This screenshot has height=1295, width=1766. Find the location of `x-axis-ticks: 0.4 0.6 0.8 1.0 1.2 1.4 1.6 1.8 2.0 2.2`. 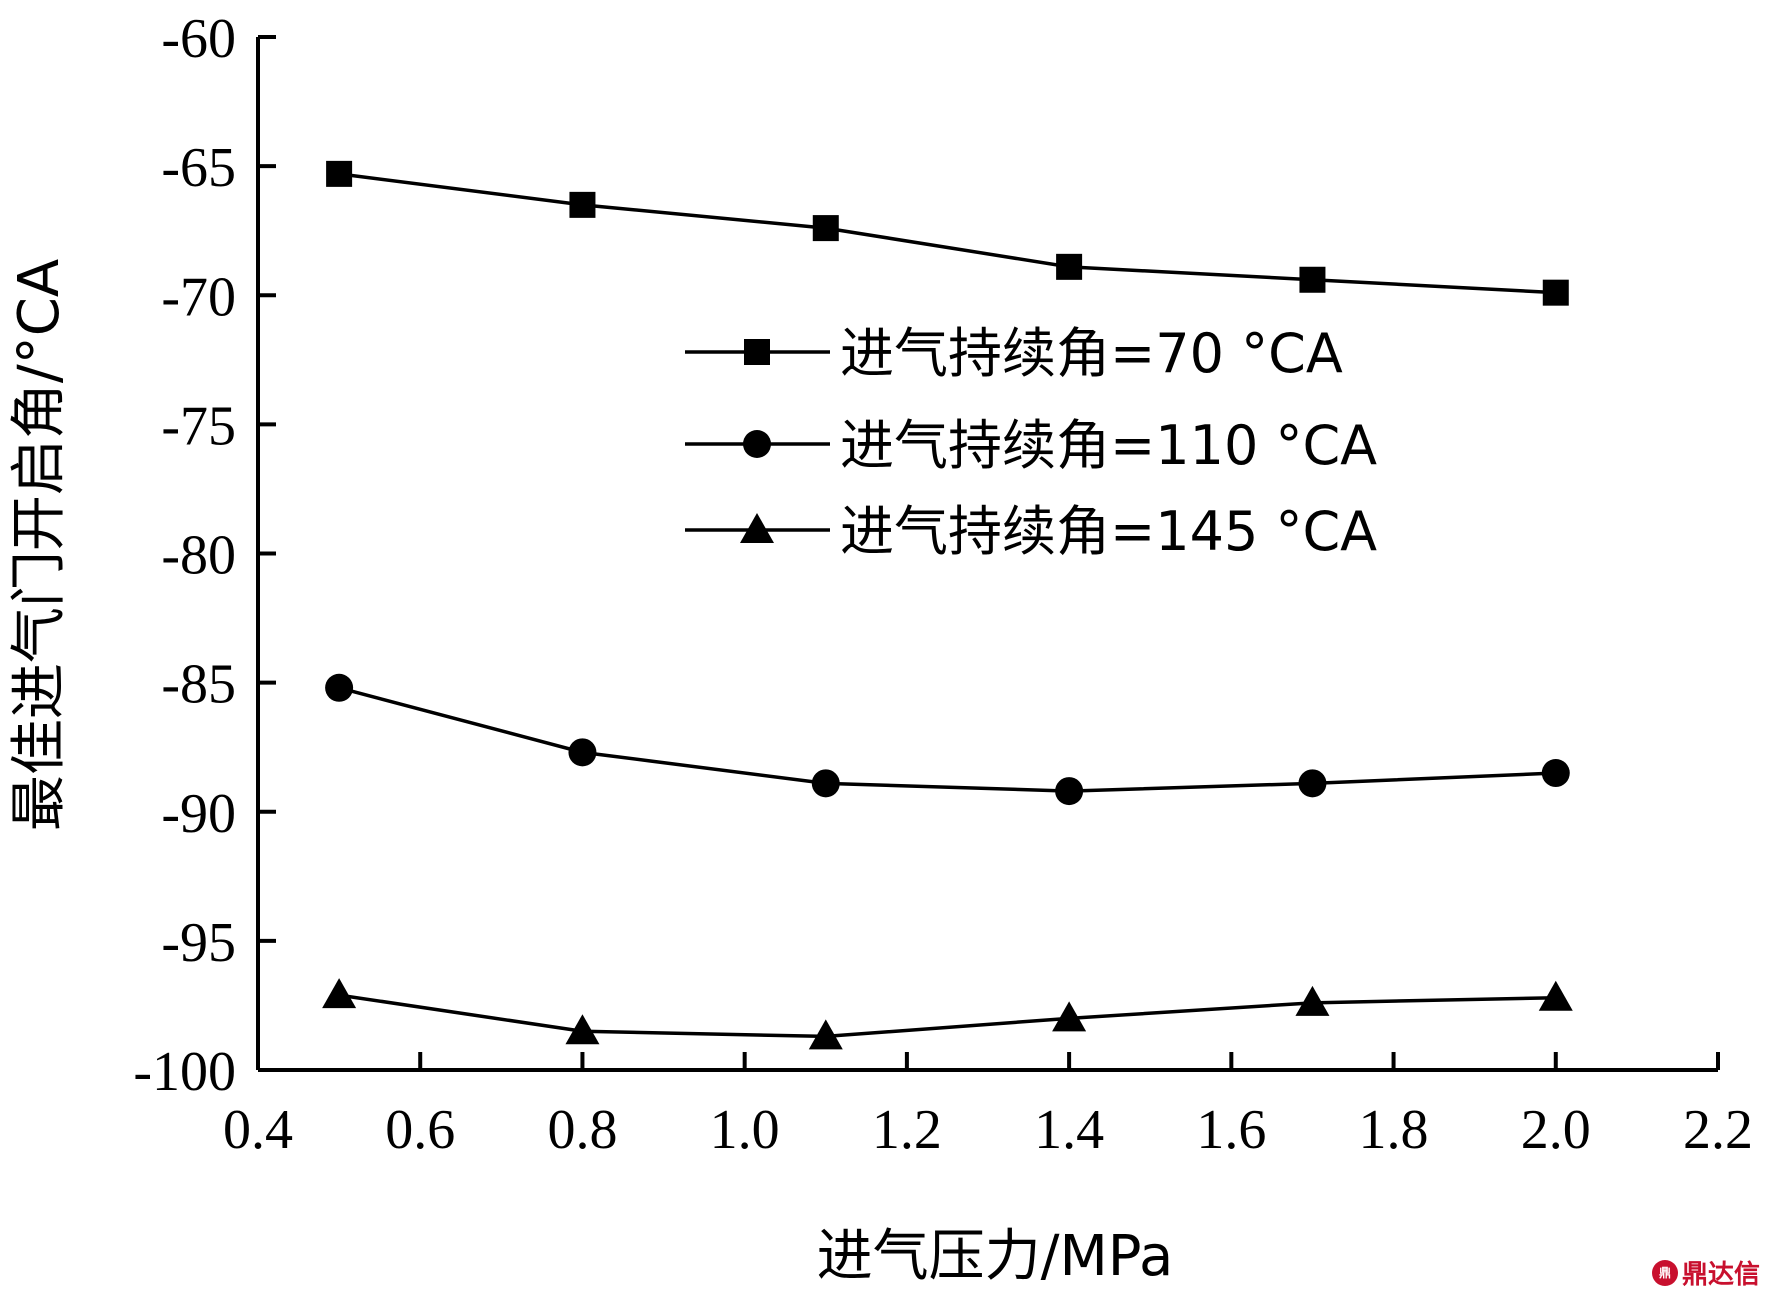

x-axis-ticks: 0.4 0.6 0.8 1.0 1.2 1.4 1.6 1.8 2.0 2.2 is located at coordinates (988, 1106).